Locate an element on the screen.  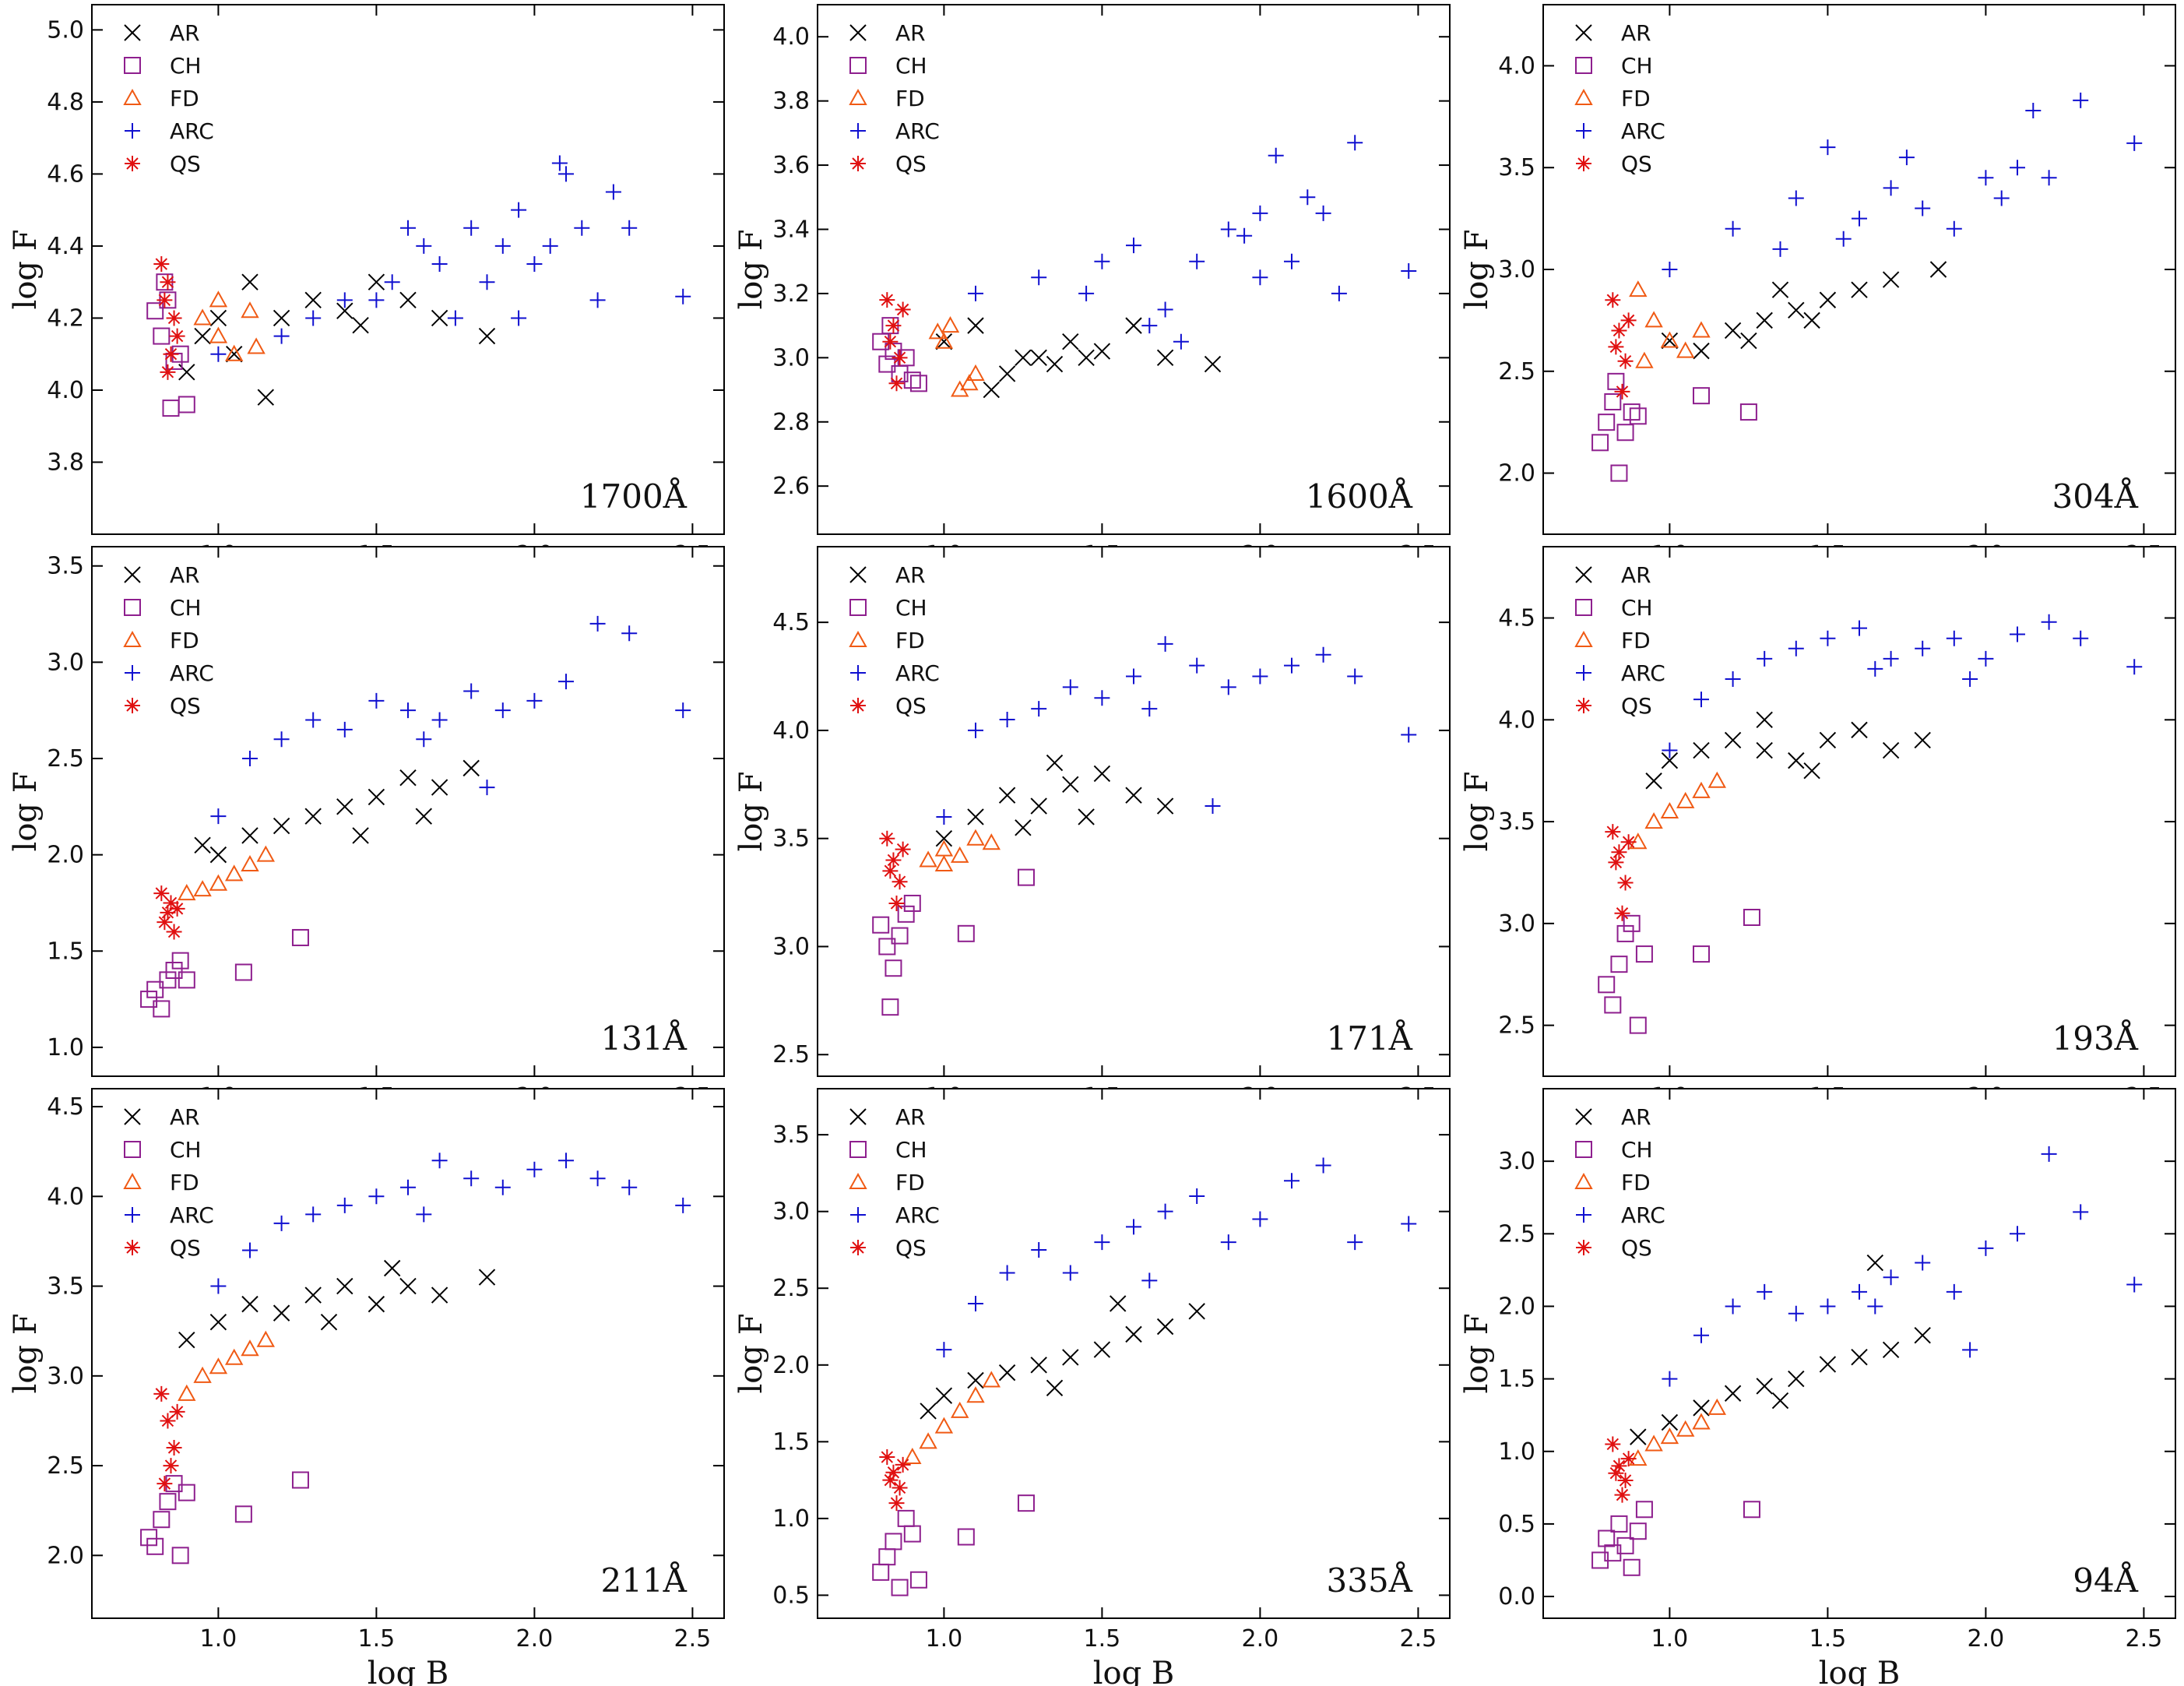
y-tick-label: 3.5 is located at coordinates (791, 839).